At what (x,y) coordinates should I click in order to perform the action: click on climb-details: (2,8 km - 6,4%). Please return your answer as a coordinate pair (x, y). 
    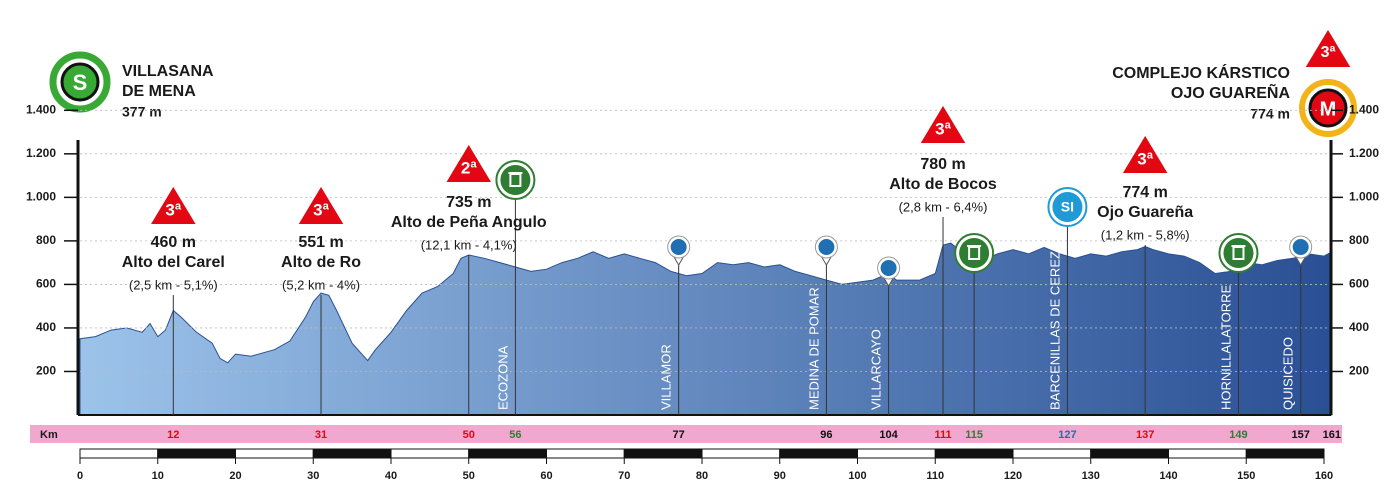
    Looking at the image, I should click on (943, 206).